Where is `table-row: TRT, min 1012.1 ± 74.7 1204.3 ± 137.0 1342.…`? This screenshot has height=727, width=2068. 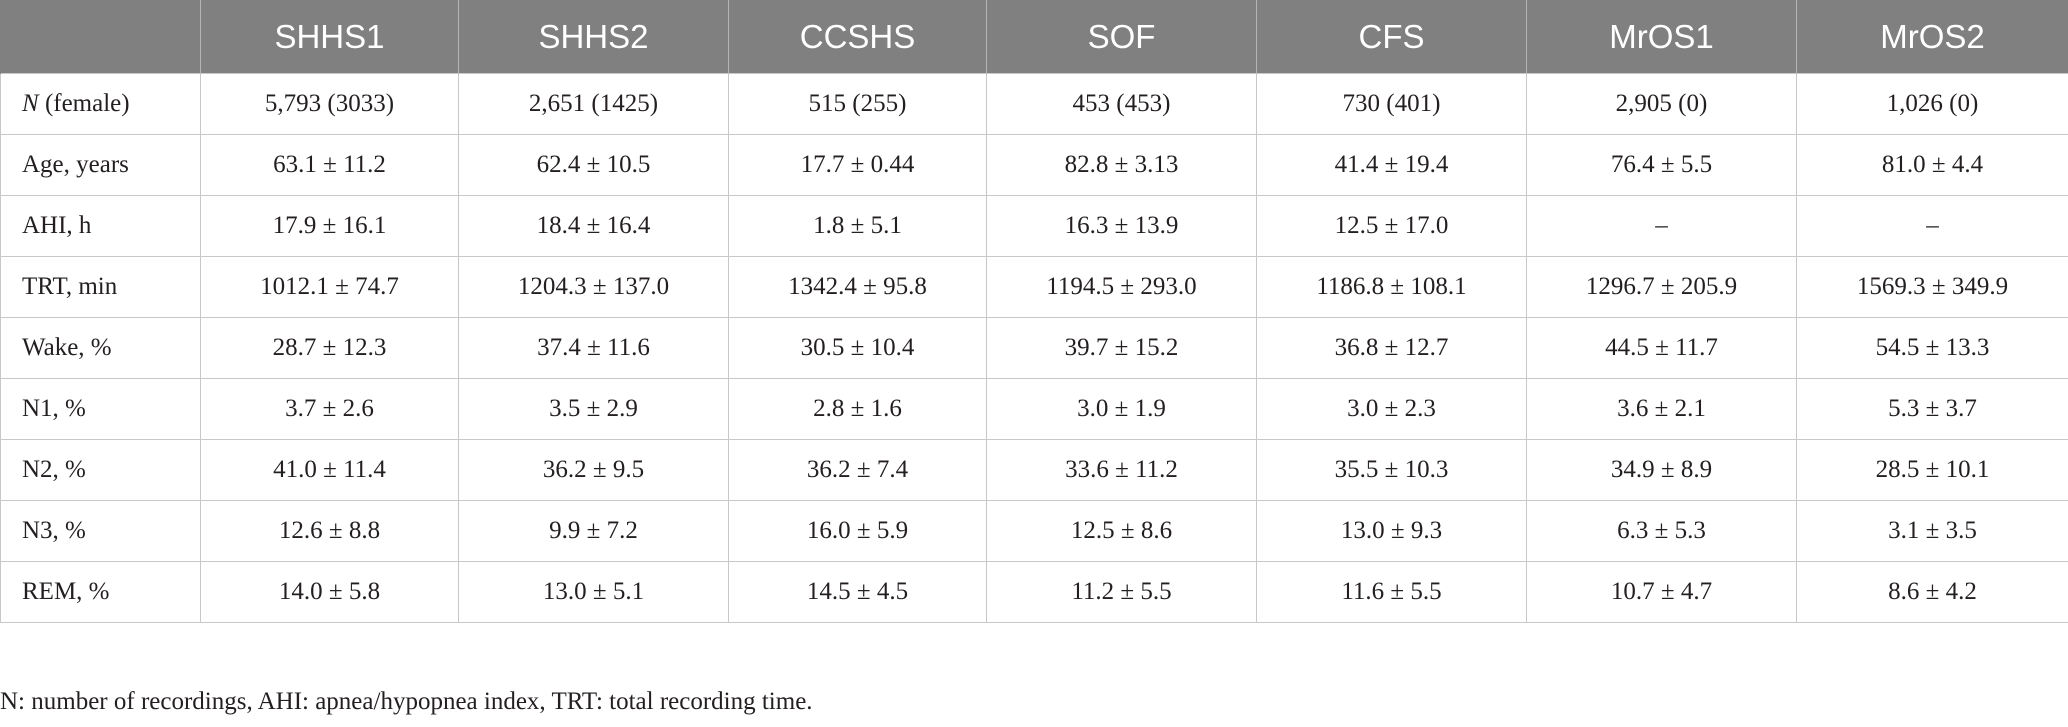 table-row: TRT, min 1012.1 ± 74.7 1204.3 ± 137.0 1342.… is located at coordinates (1034, 287).